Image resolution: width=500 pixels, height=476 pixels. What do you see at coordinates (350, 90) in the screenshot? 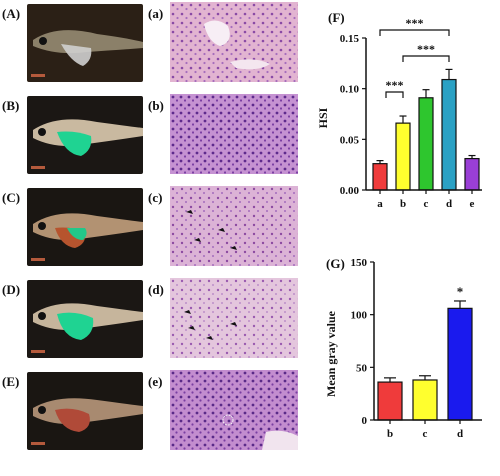
I see `F-ytick-label: 0.10` at bounding box center [350, 90].